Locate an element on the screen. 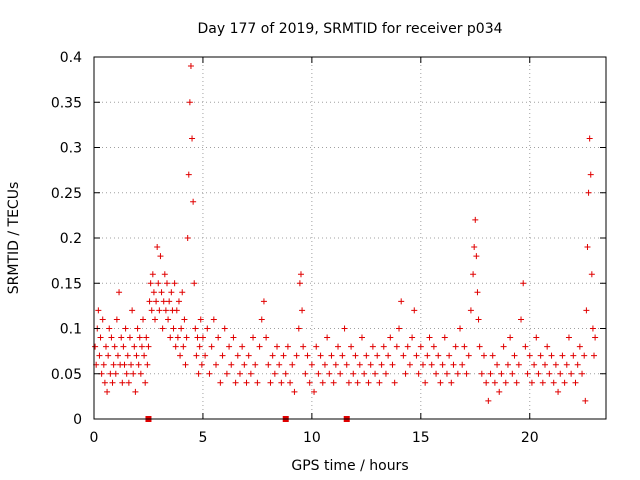  y-tick-label: 0.3 is located at coordinates (71, 149).